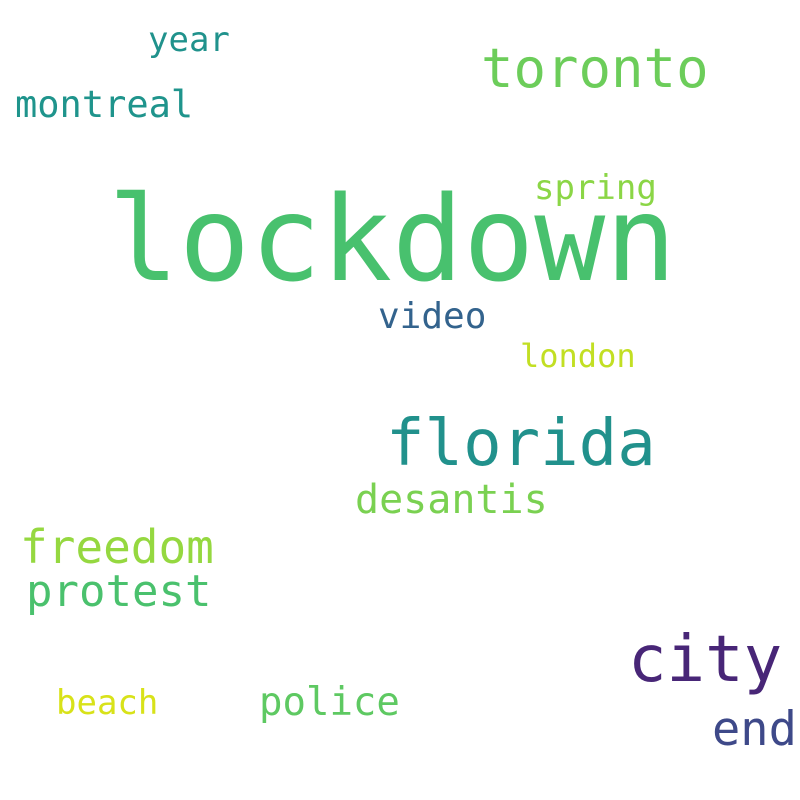  Describe the element at coordinates (392, 239) in the screenshot. I see `word-lockdown: lockdown` at that location.